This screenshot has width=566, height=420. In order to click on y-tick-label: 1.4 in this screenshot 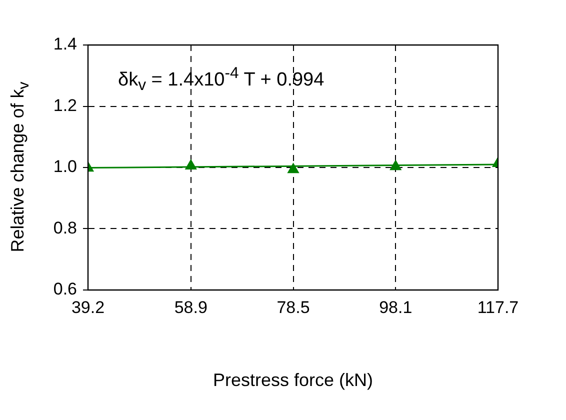, I will do `click(65, 44)`.